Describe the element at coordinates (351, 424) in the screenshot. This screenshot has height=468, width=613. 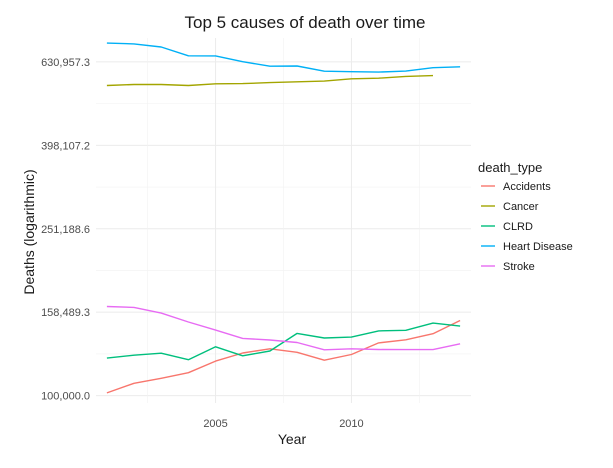
I see `x-tick-label: 2010` at that location.